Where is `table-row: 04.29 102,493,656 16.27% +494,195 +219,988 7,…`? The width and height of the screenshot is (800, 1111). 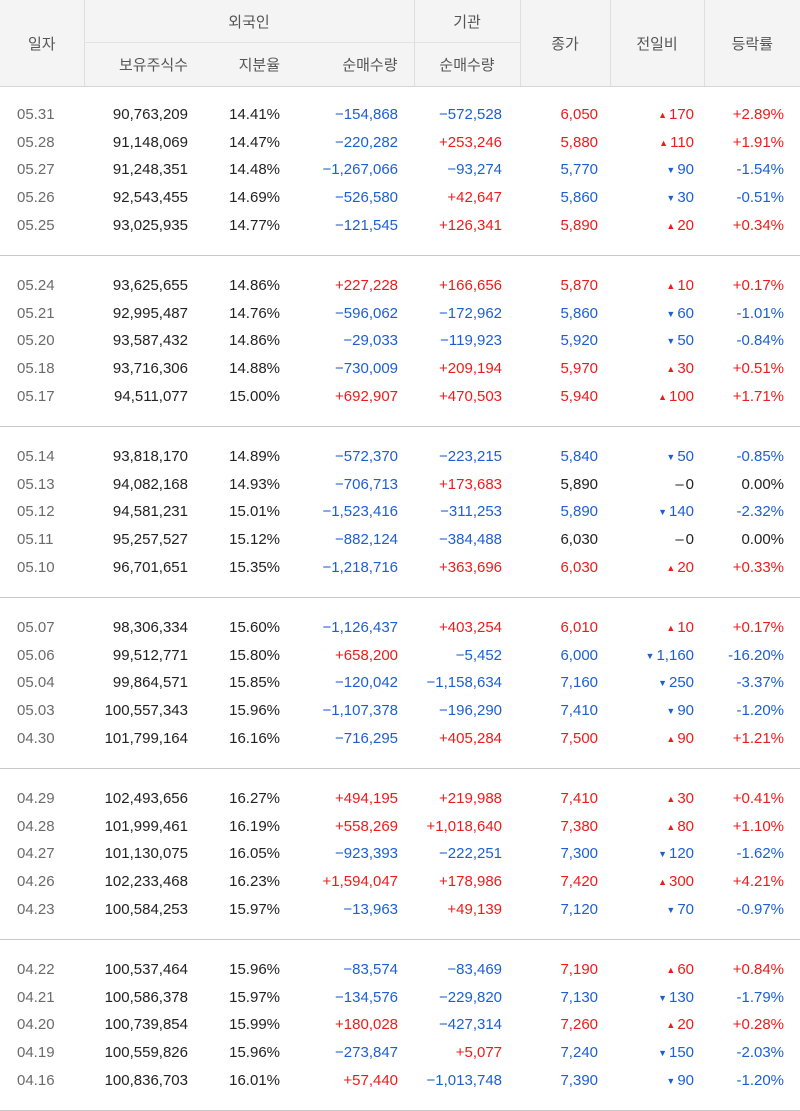
table-row: 04.29 102,493,656 16.27% +494,195 +219,988 7,… is located at coordinates (400, 799).